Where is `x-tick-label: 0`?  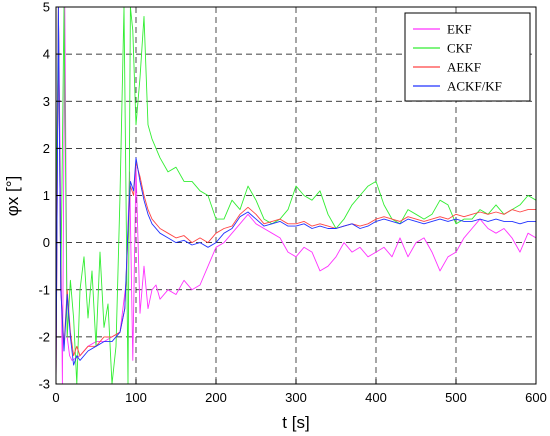 x-tick-label: 0 is located at coordinates (55, 397).